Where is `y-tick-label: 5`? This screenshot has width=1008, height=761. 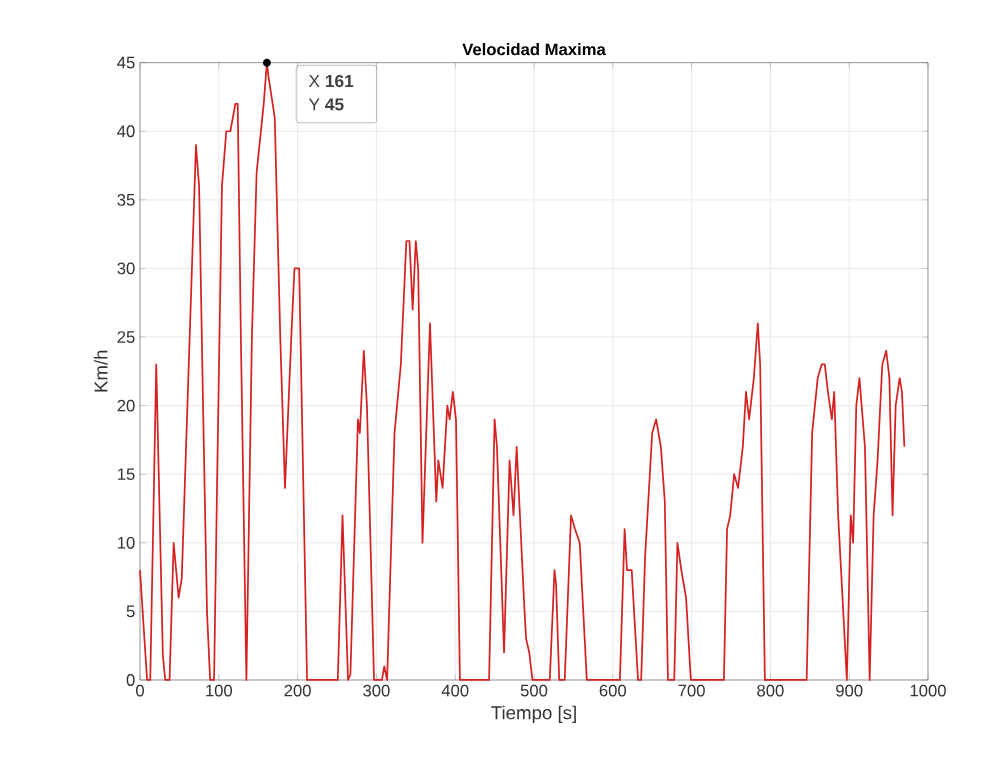 y-tick-label: 5 is located at coordinates (130, 611).